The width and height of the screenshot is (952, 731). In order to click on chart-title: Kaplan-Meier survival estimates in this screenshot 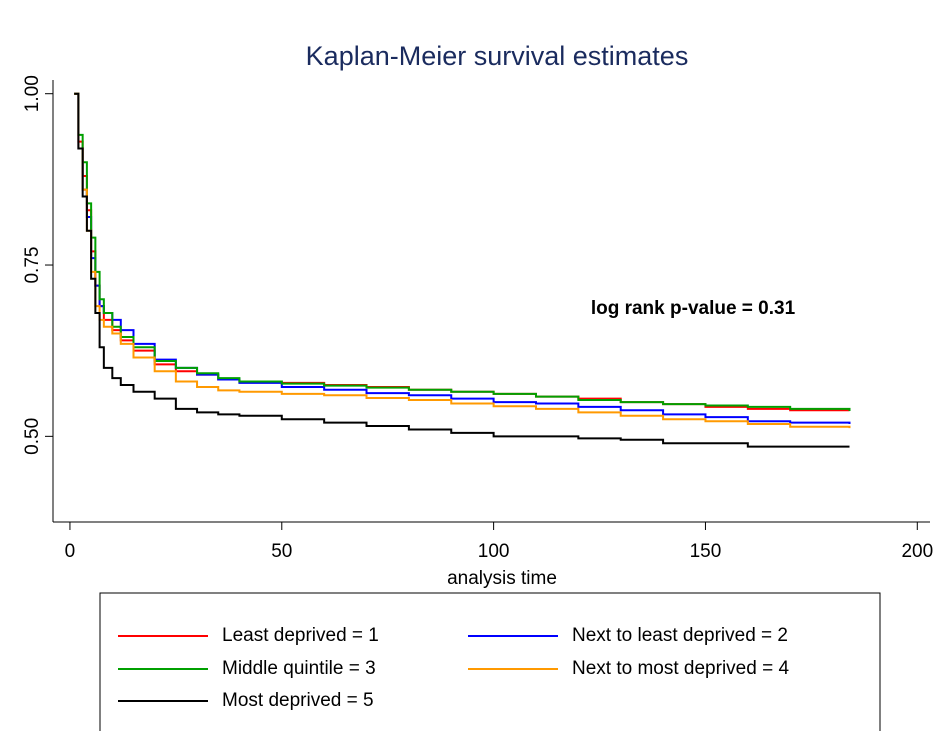, I will do `click(497, 56)`.